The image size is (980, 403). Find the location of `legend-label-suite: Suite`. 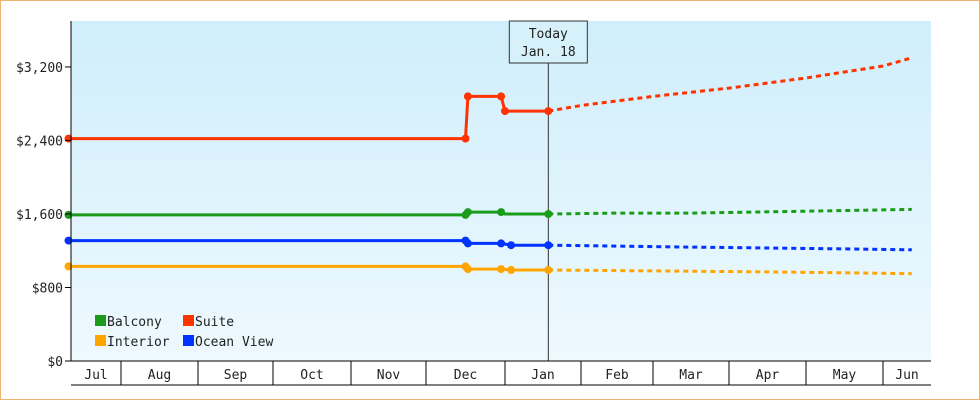

legend-label-suite: Suite is located at coordinates (214, 322).